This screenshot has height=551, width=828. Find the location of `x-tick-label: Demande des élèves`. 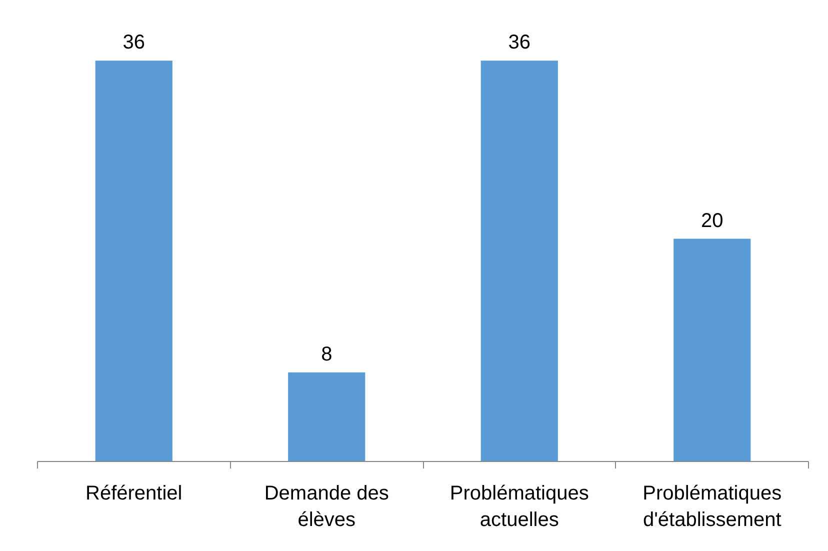

x-tick-label: Demande des élèves is located at coordinates (326, 506).